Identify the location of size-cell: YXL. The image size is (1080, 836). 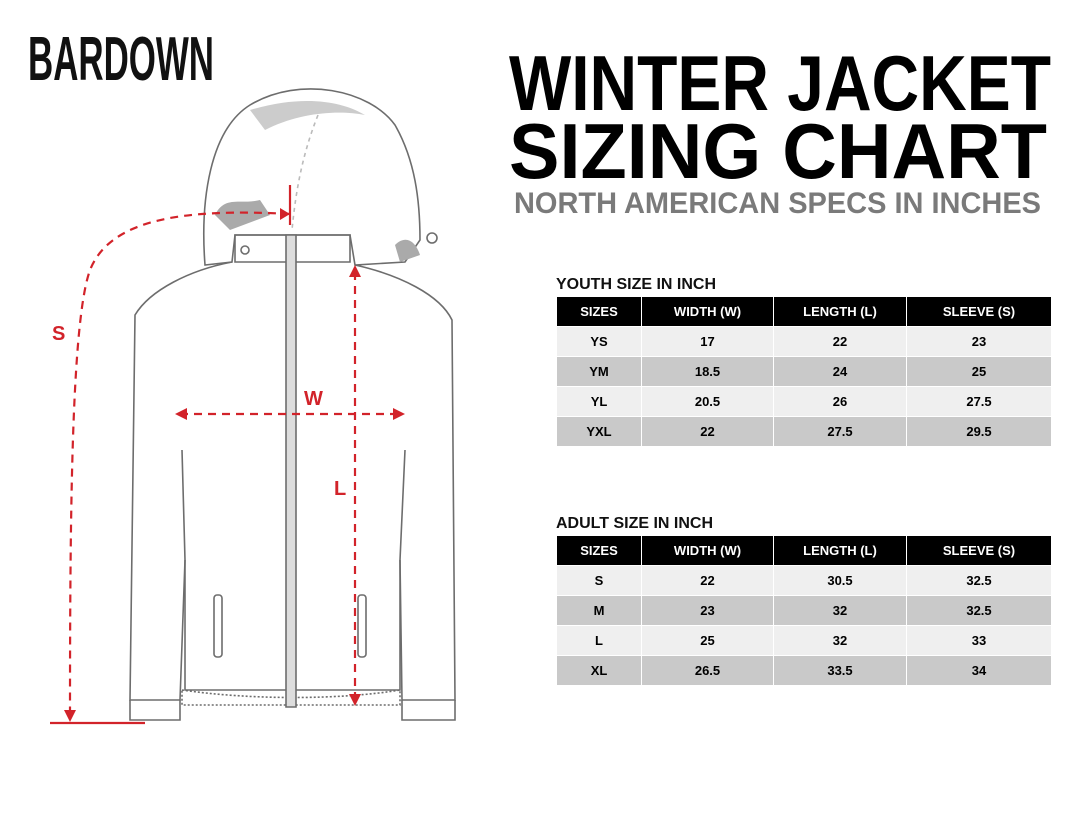
(599, 431).